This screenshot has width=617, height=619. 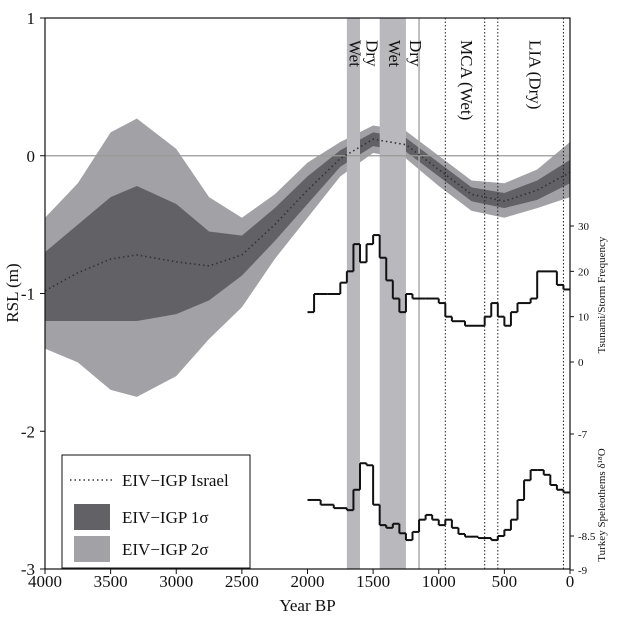 I want to click on y-tick-label: -2, so click(x=28, y=431).